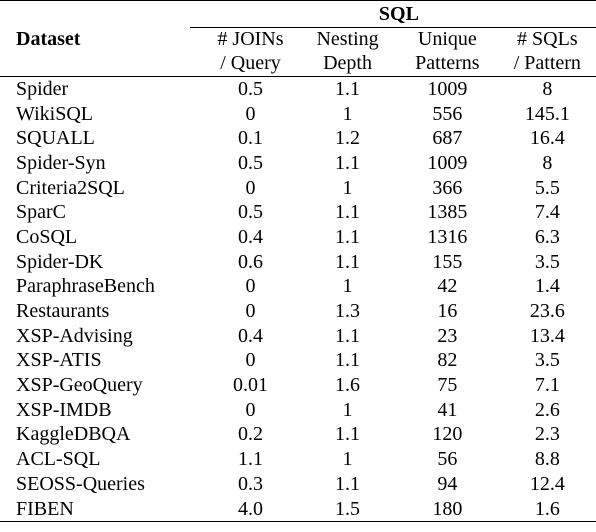  What do you see at coordinates (298, 459) in the screenshot?
I see `table-row: ACL-SQL 1.1 1 56 8.8` at bounding box center [298, 459].